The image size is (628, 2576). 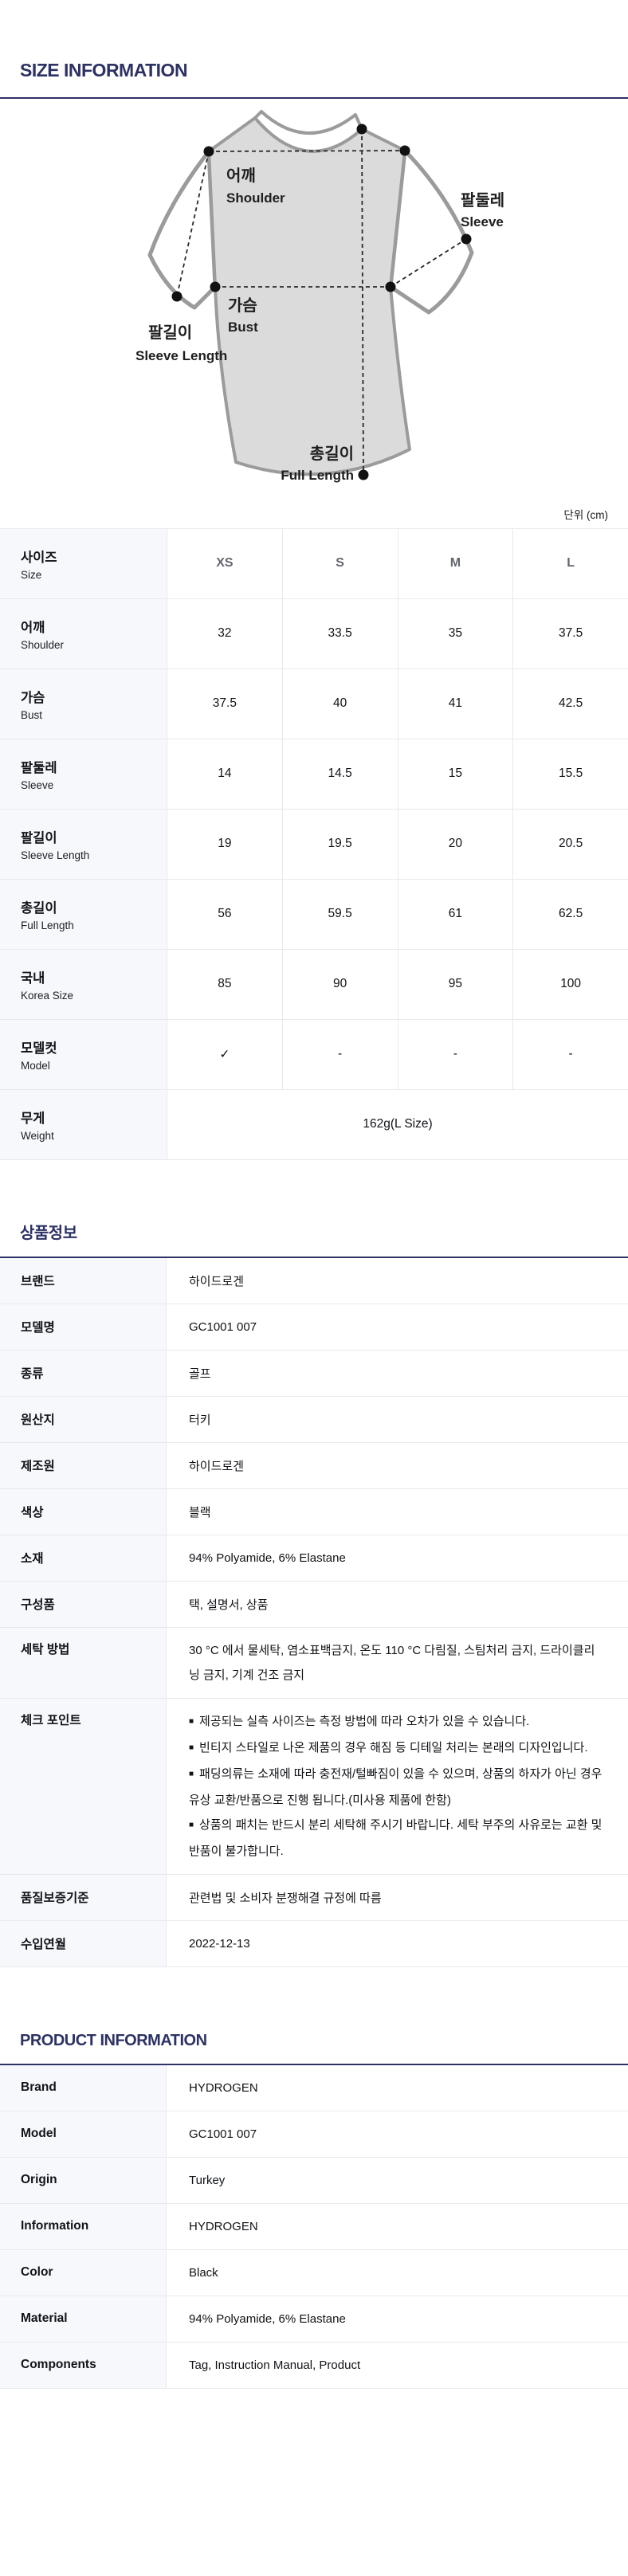 I want to click on info-row-category-kr: 종류 골프, so click(x=314, y=1373).